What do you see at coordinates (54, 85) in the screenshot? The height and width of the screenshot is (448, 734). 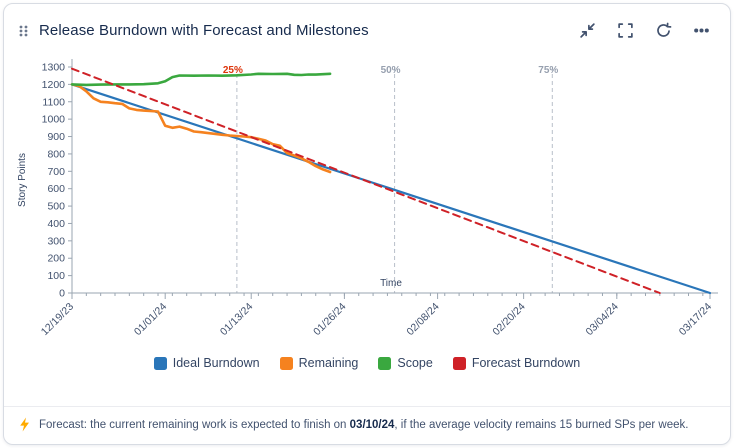 I see `svg-text: 1200` at bounding box center [54, 85].